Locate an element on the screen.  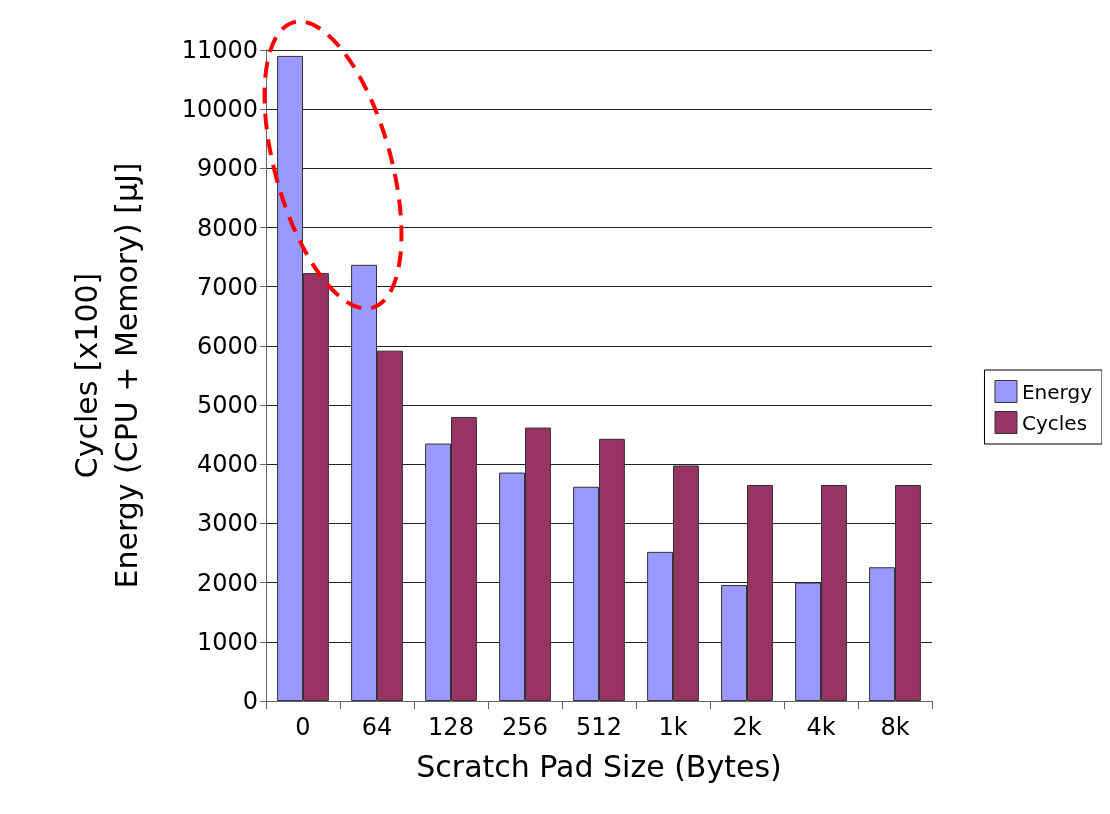
y-tick-label: 8000 is located at coordinates (227, 227).